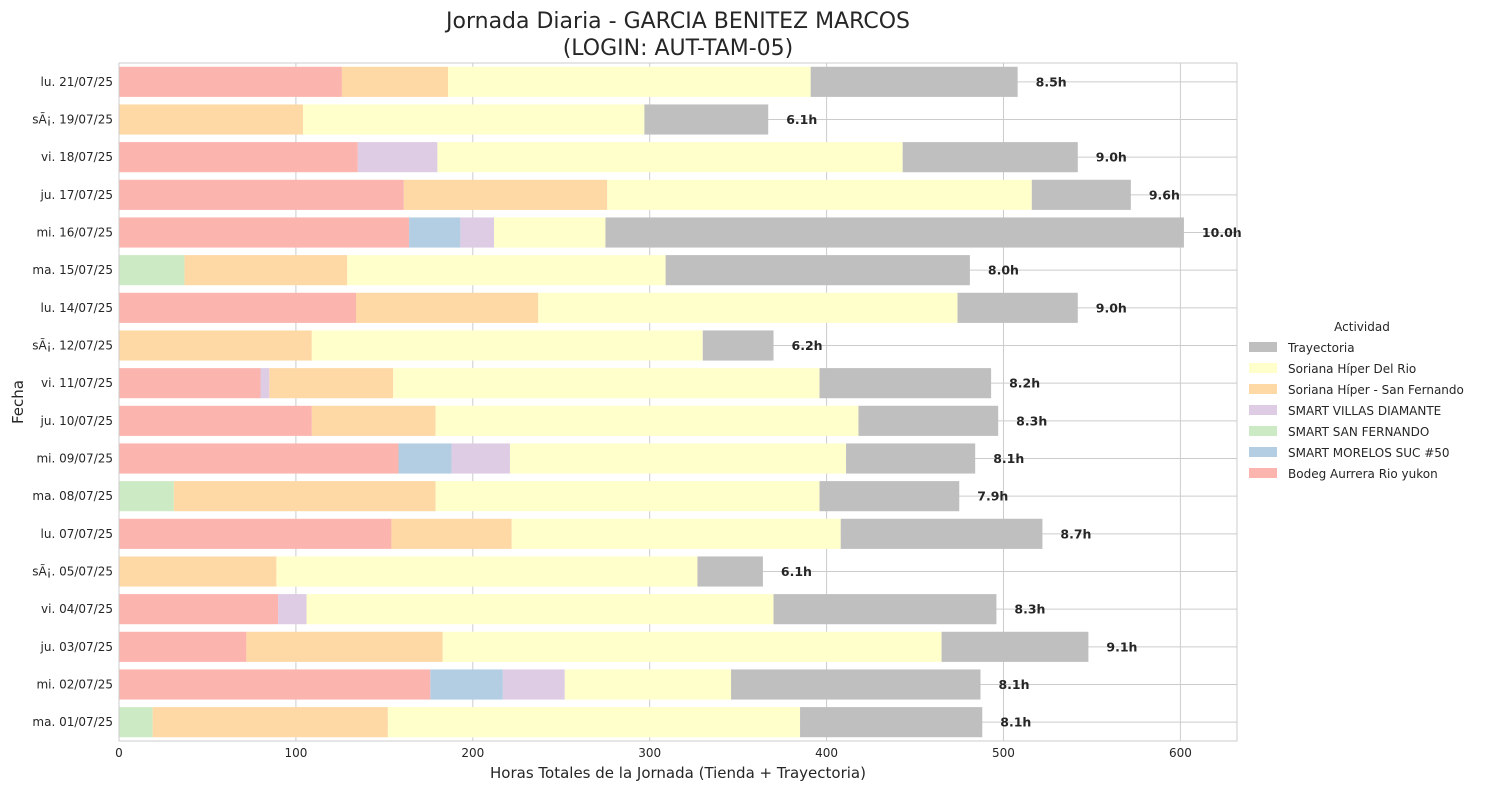 Image resolution: width=1490 pixels, height=790 pixels. I want to click on legend-label-smart-san-fernando: SMART SAN FERNANDO, so click(1358, 432).